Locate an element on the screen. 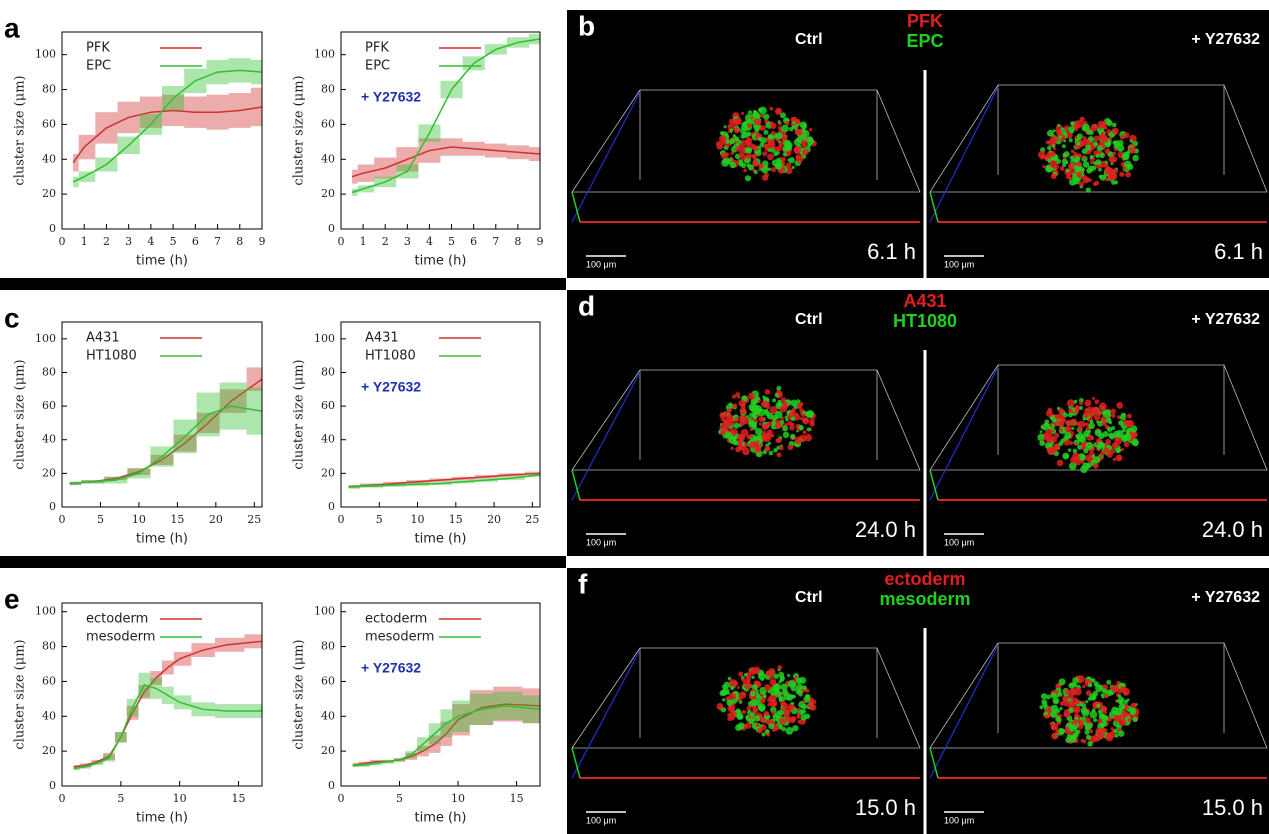 Image resolution: width=1269 pixels, height=834 pixels. plot-frame is located at coordinates (162, 414).